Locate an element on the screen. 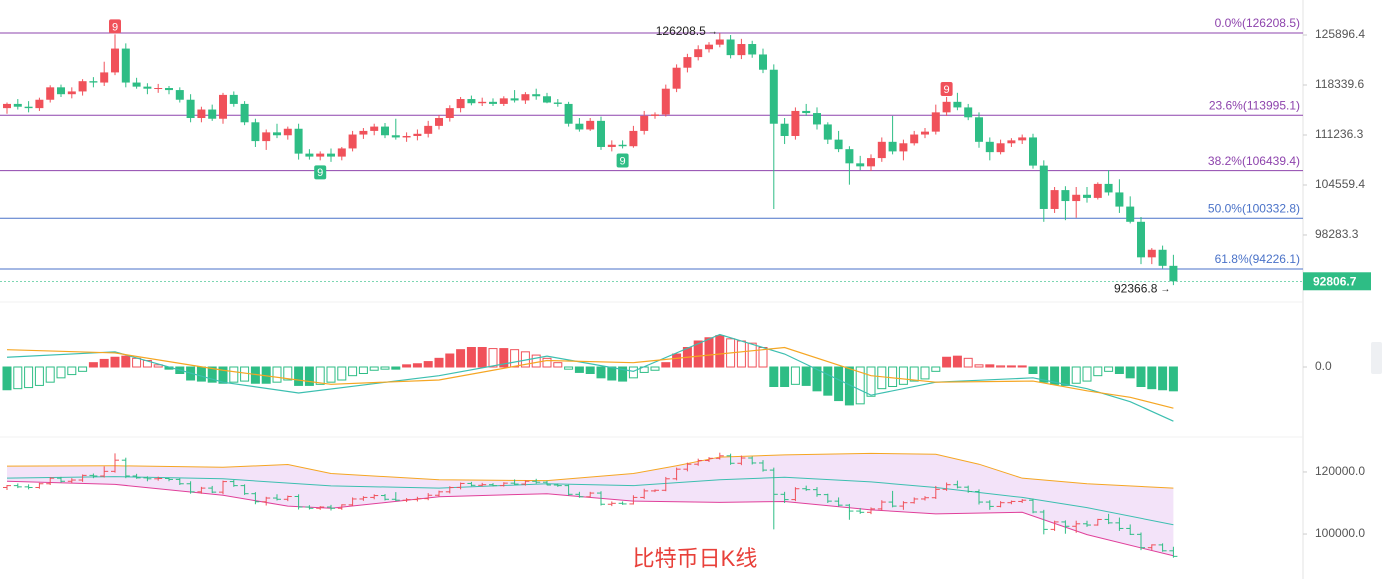 The height and width of the screenshot is (579, 1382). td-marker is located at coordinates (622, 160).